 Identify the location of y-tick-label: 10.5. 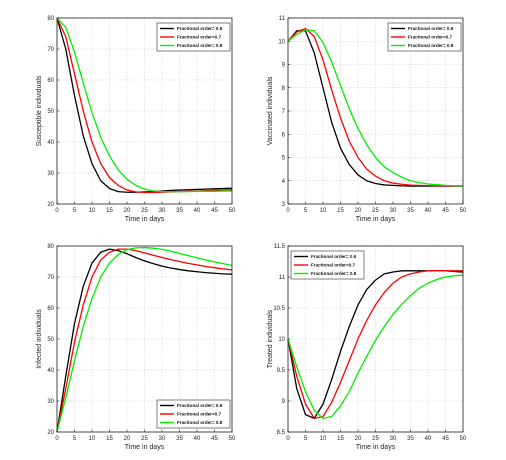
(279, 309).